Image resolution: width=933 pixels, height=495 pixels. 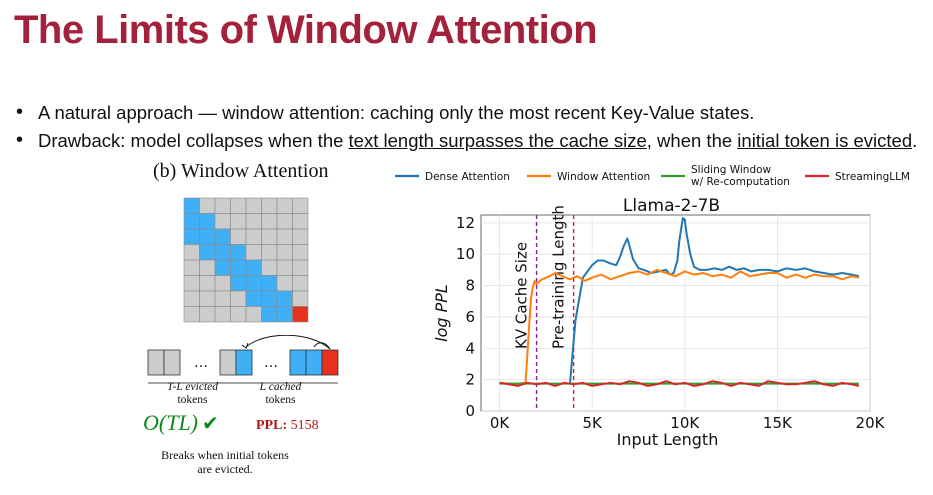 I want to click on shift-arrow-long-head, so click(x=245, y=345).